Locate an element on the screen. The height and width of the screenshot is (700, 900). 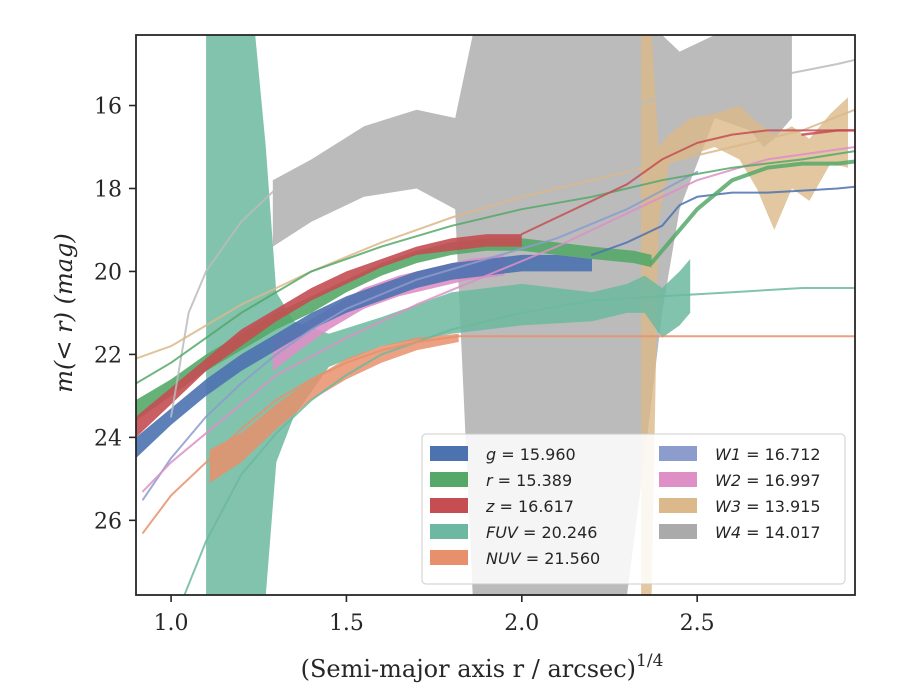
legend-swatch-w1 is located at coordinates (678, 453).